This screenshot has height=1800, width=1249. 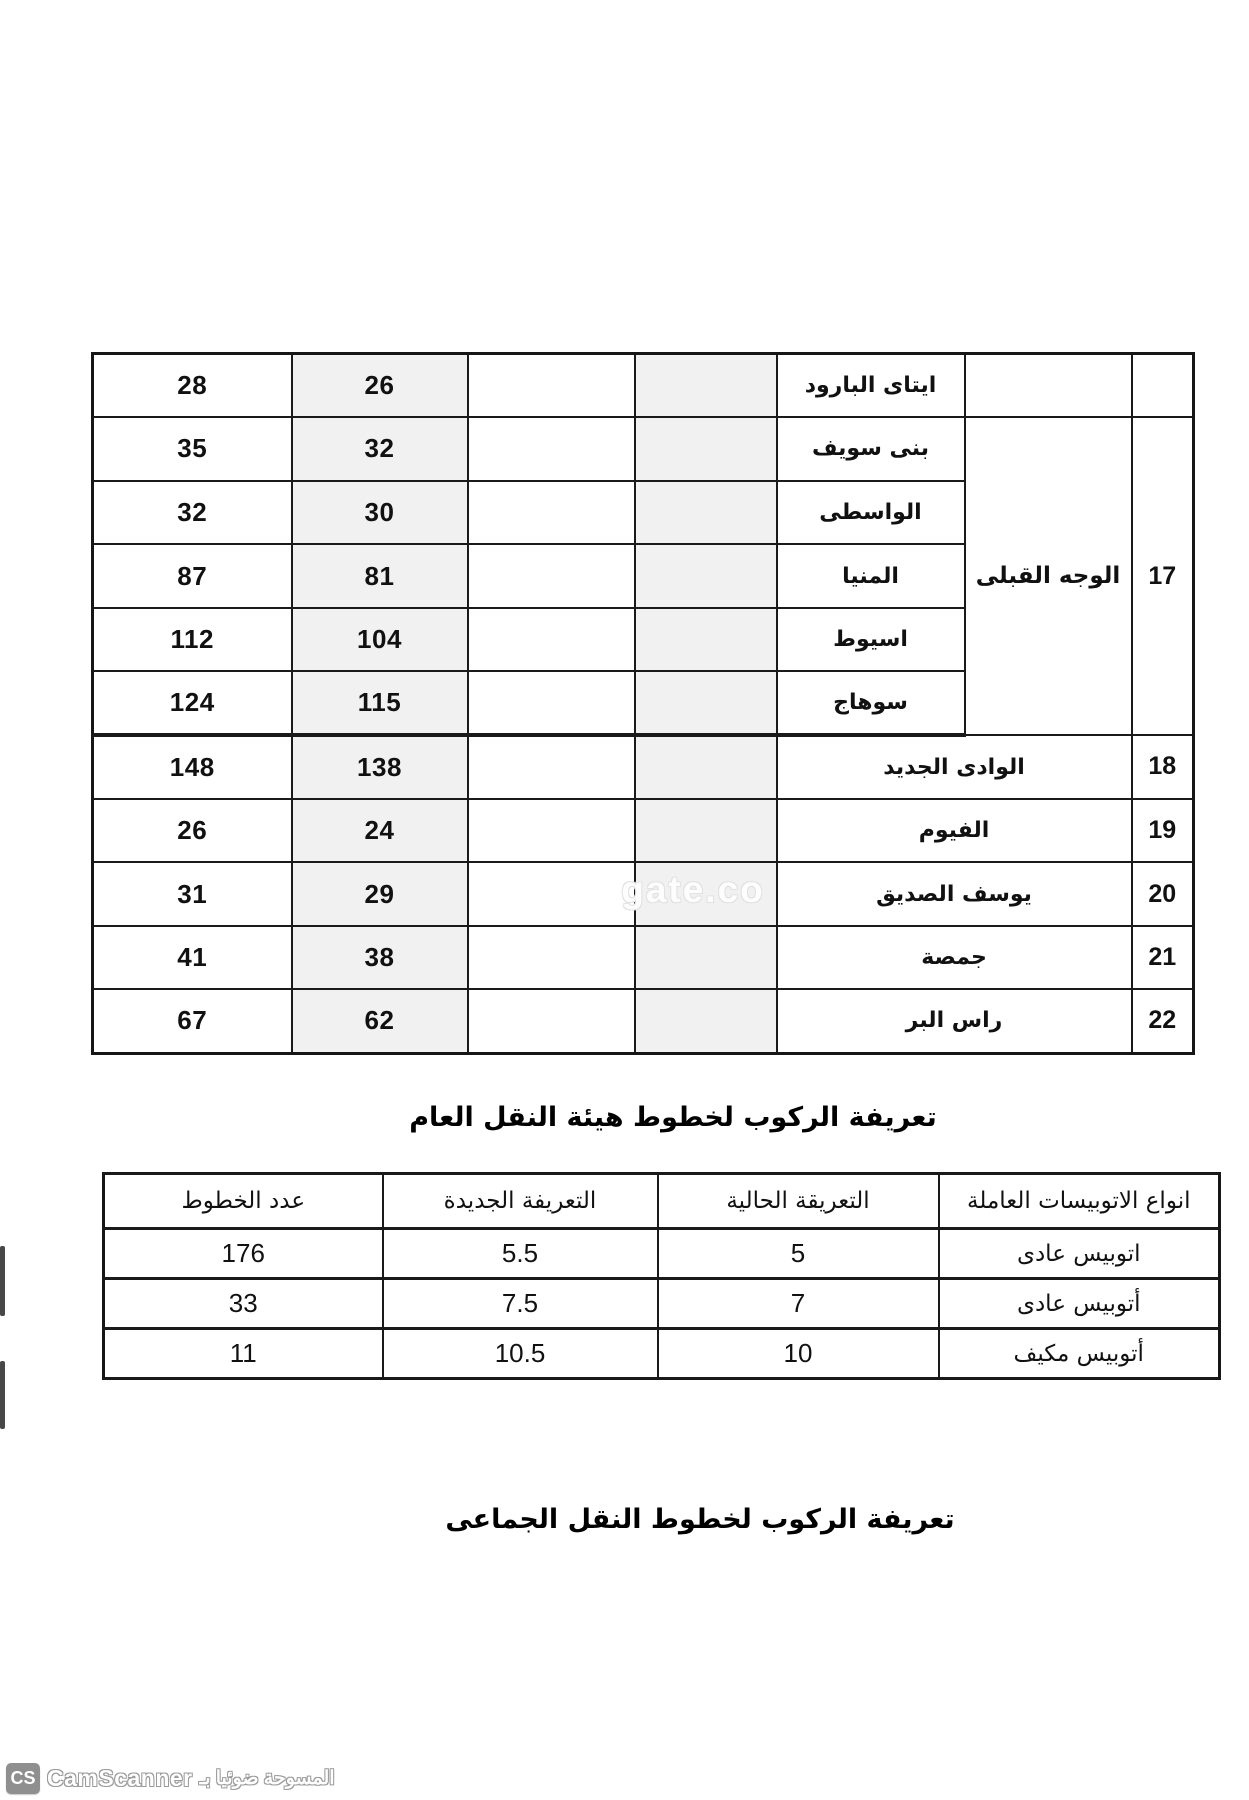 I want to click on table-row: 32 30 الواسطى, so click(x=642, y=512).